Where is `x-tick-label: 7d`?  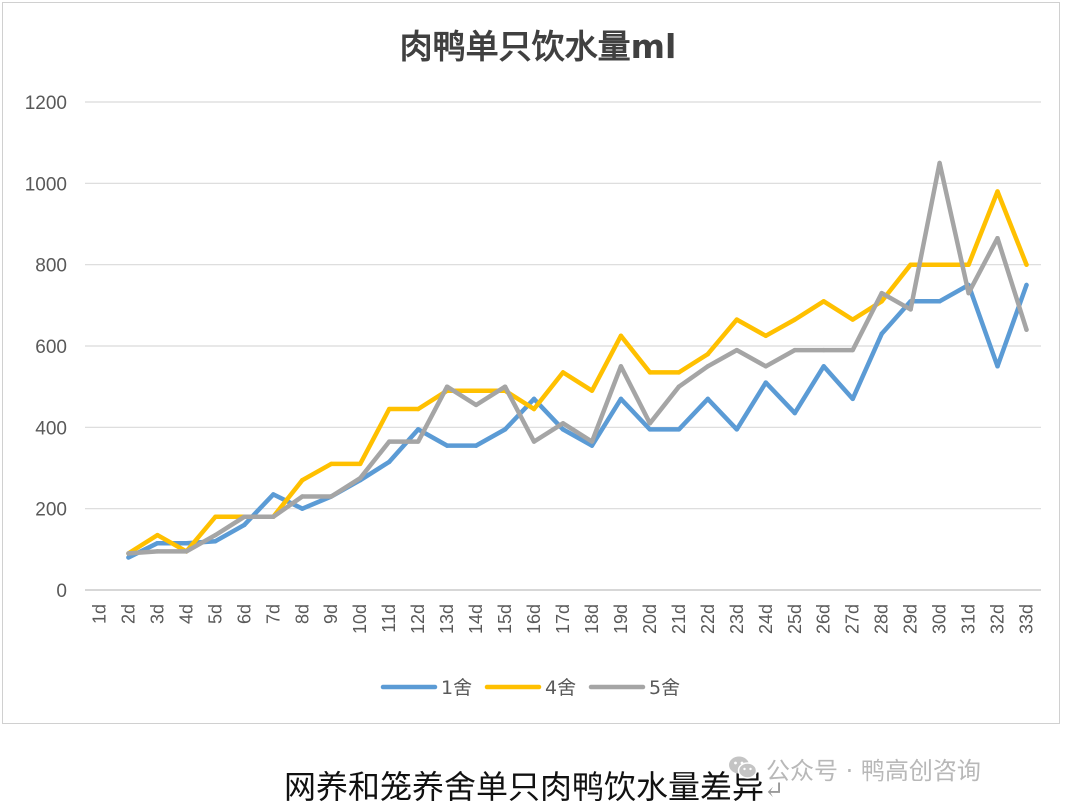
x-tick-label: 7d is located at coordinates (273, 614).